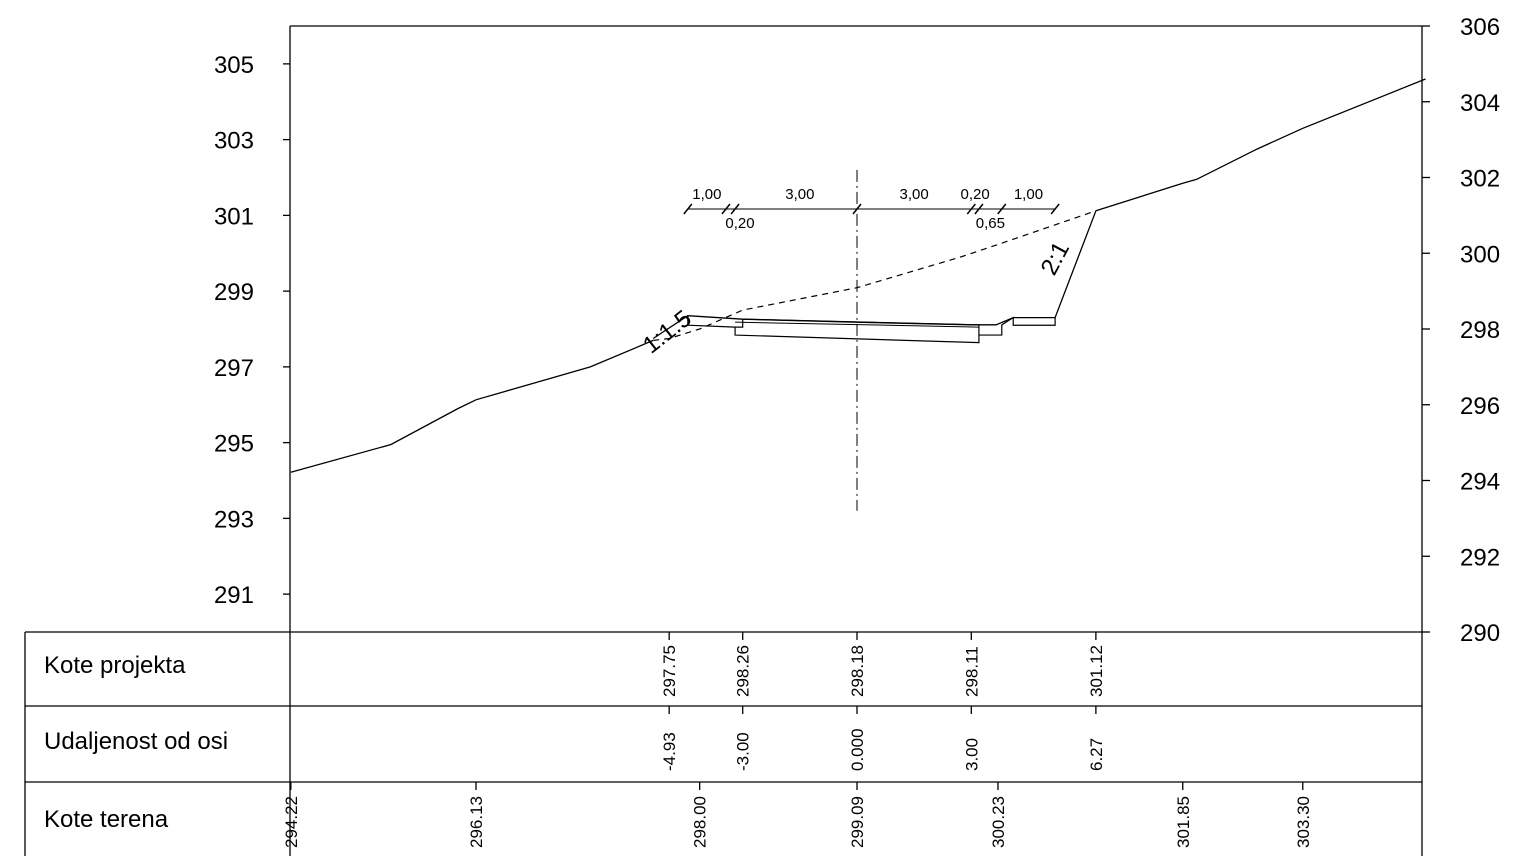  Describe the element at coordinates (998, 822) in the screenshot. I see `kote-terena-value: 300.23` at that location.